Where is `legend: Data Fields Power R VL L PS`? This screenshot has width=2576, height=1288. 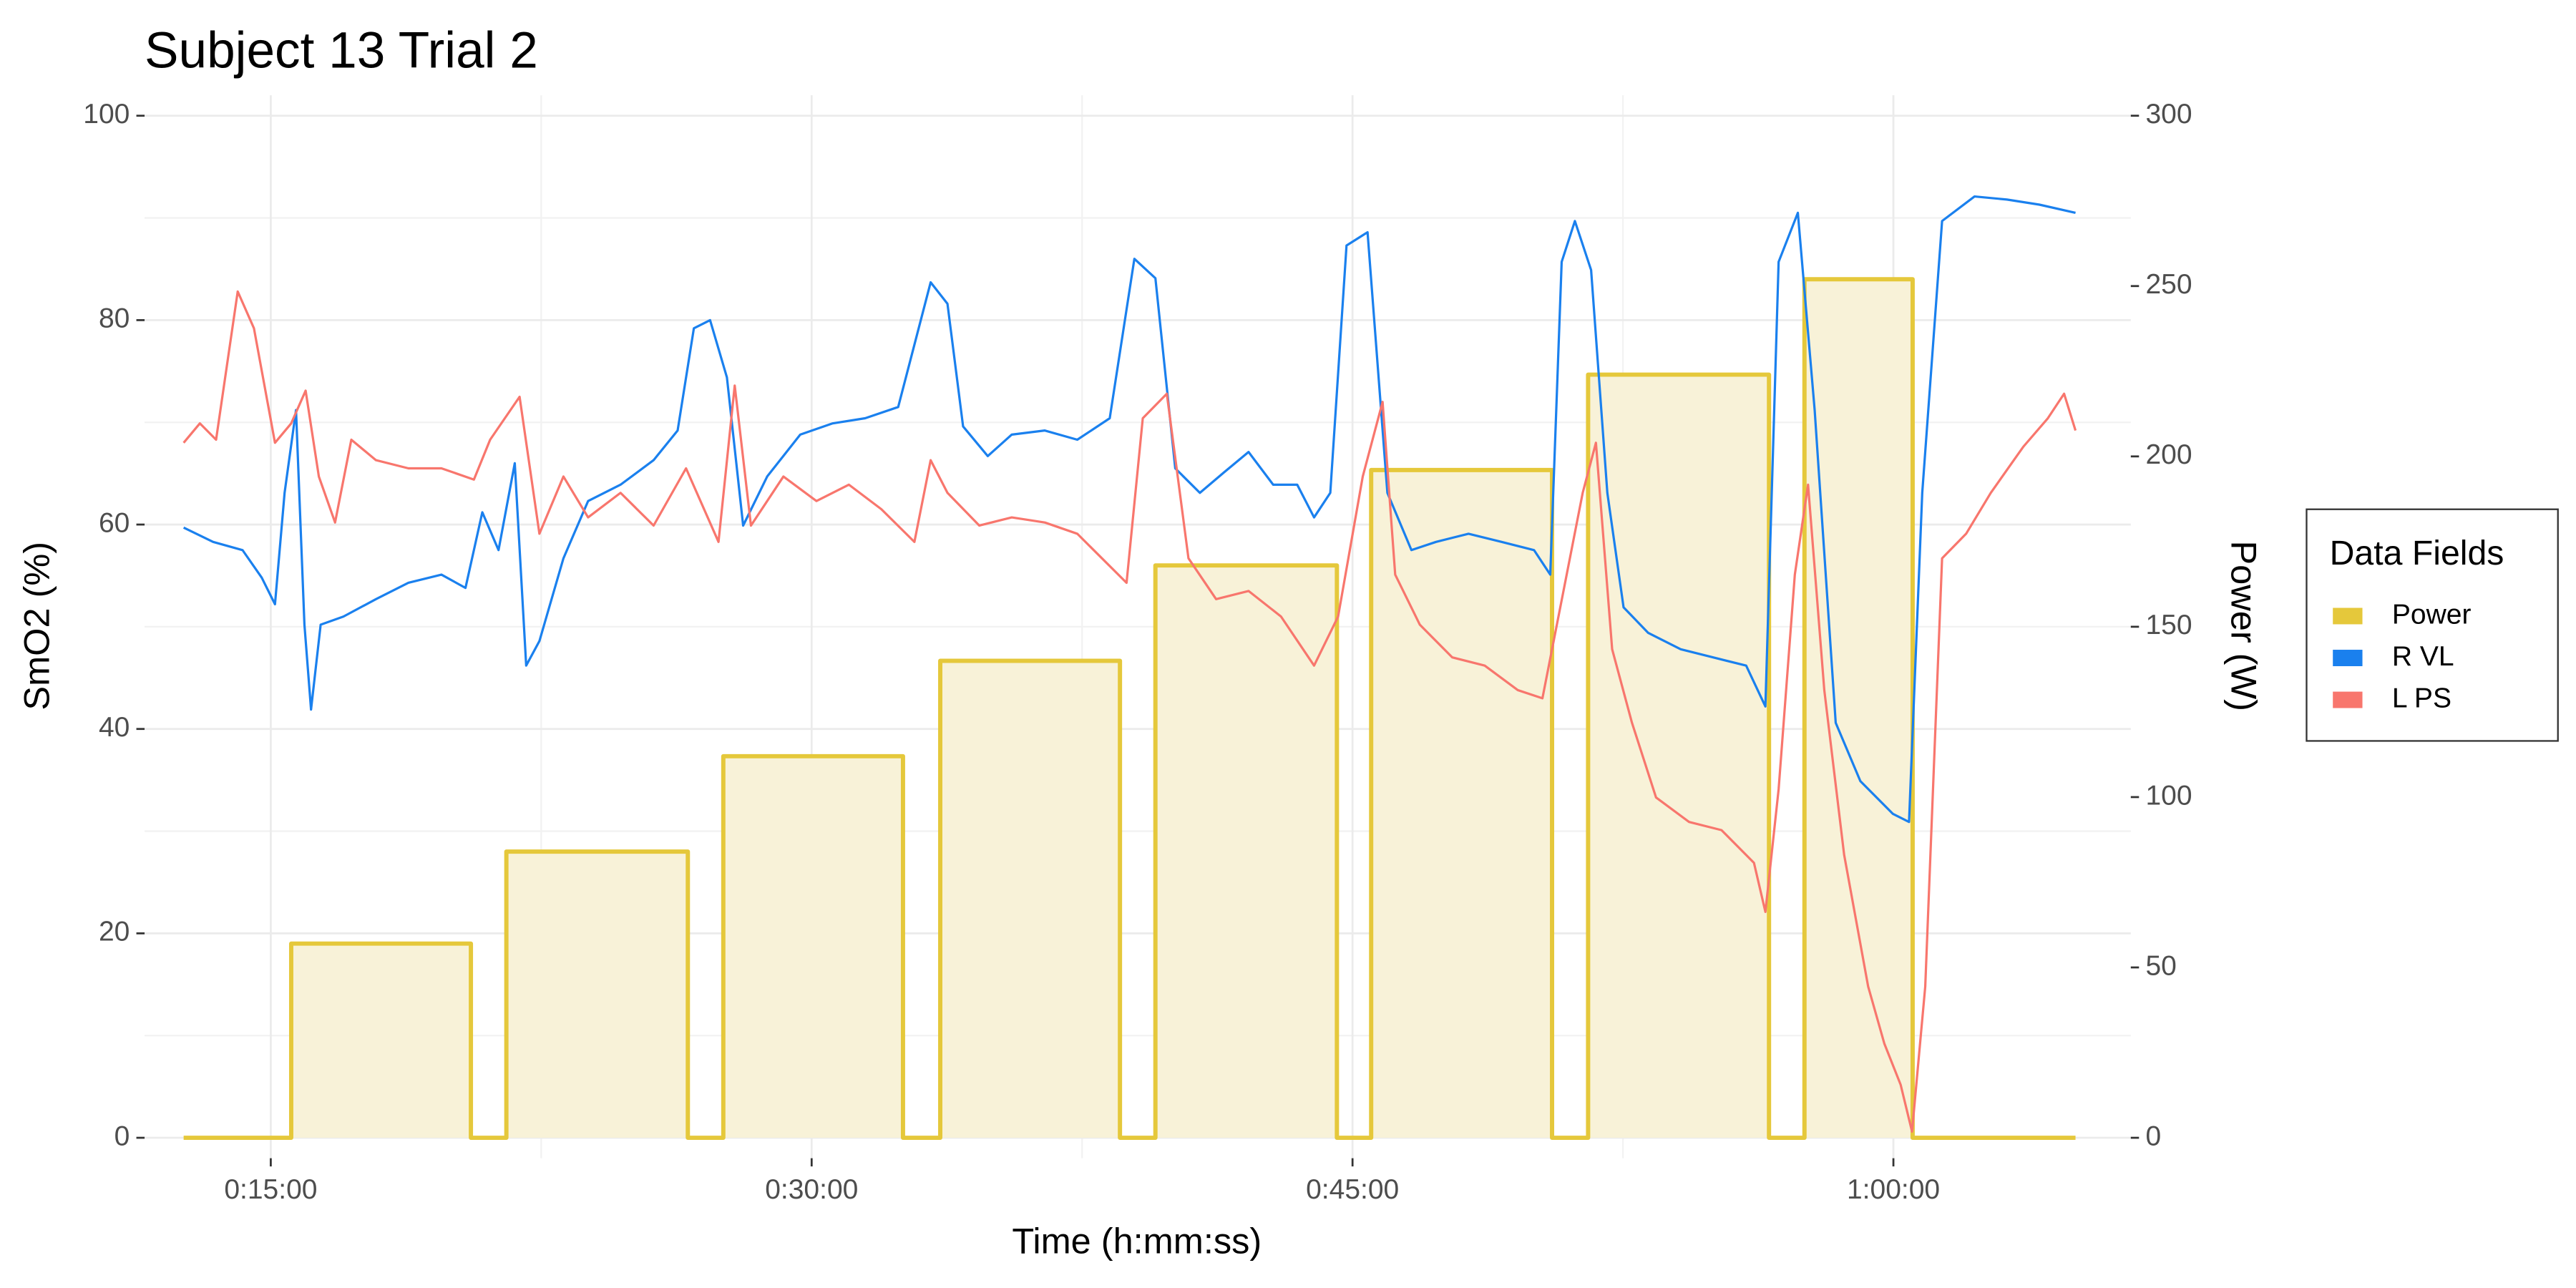 legend: Data Fields Power R VL L PS is located at coordinates (2432, 625).